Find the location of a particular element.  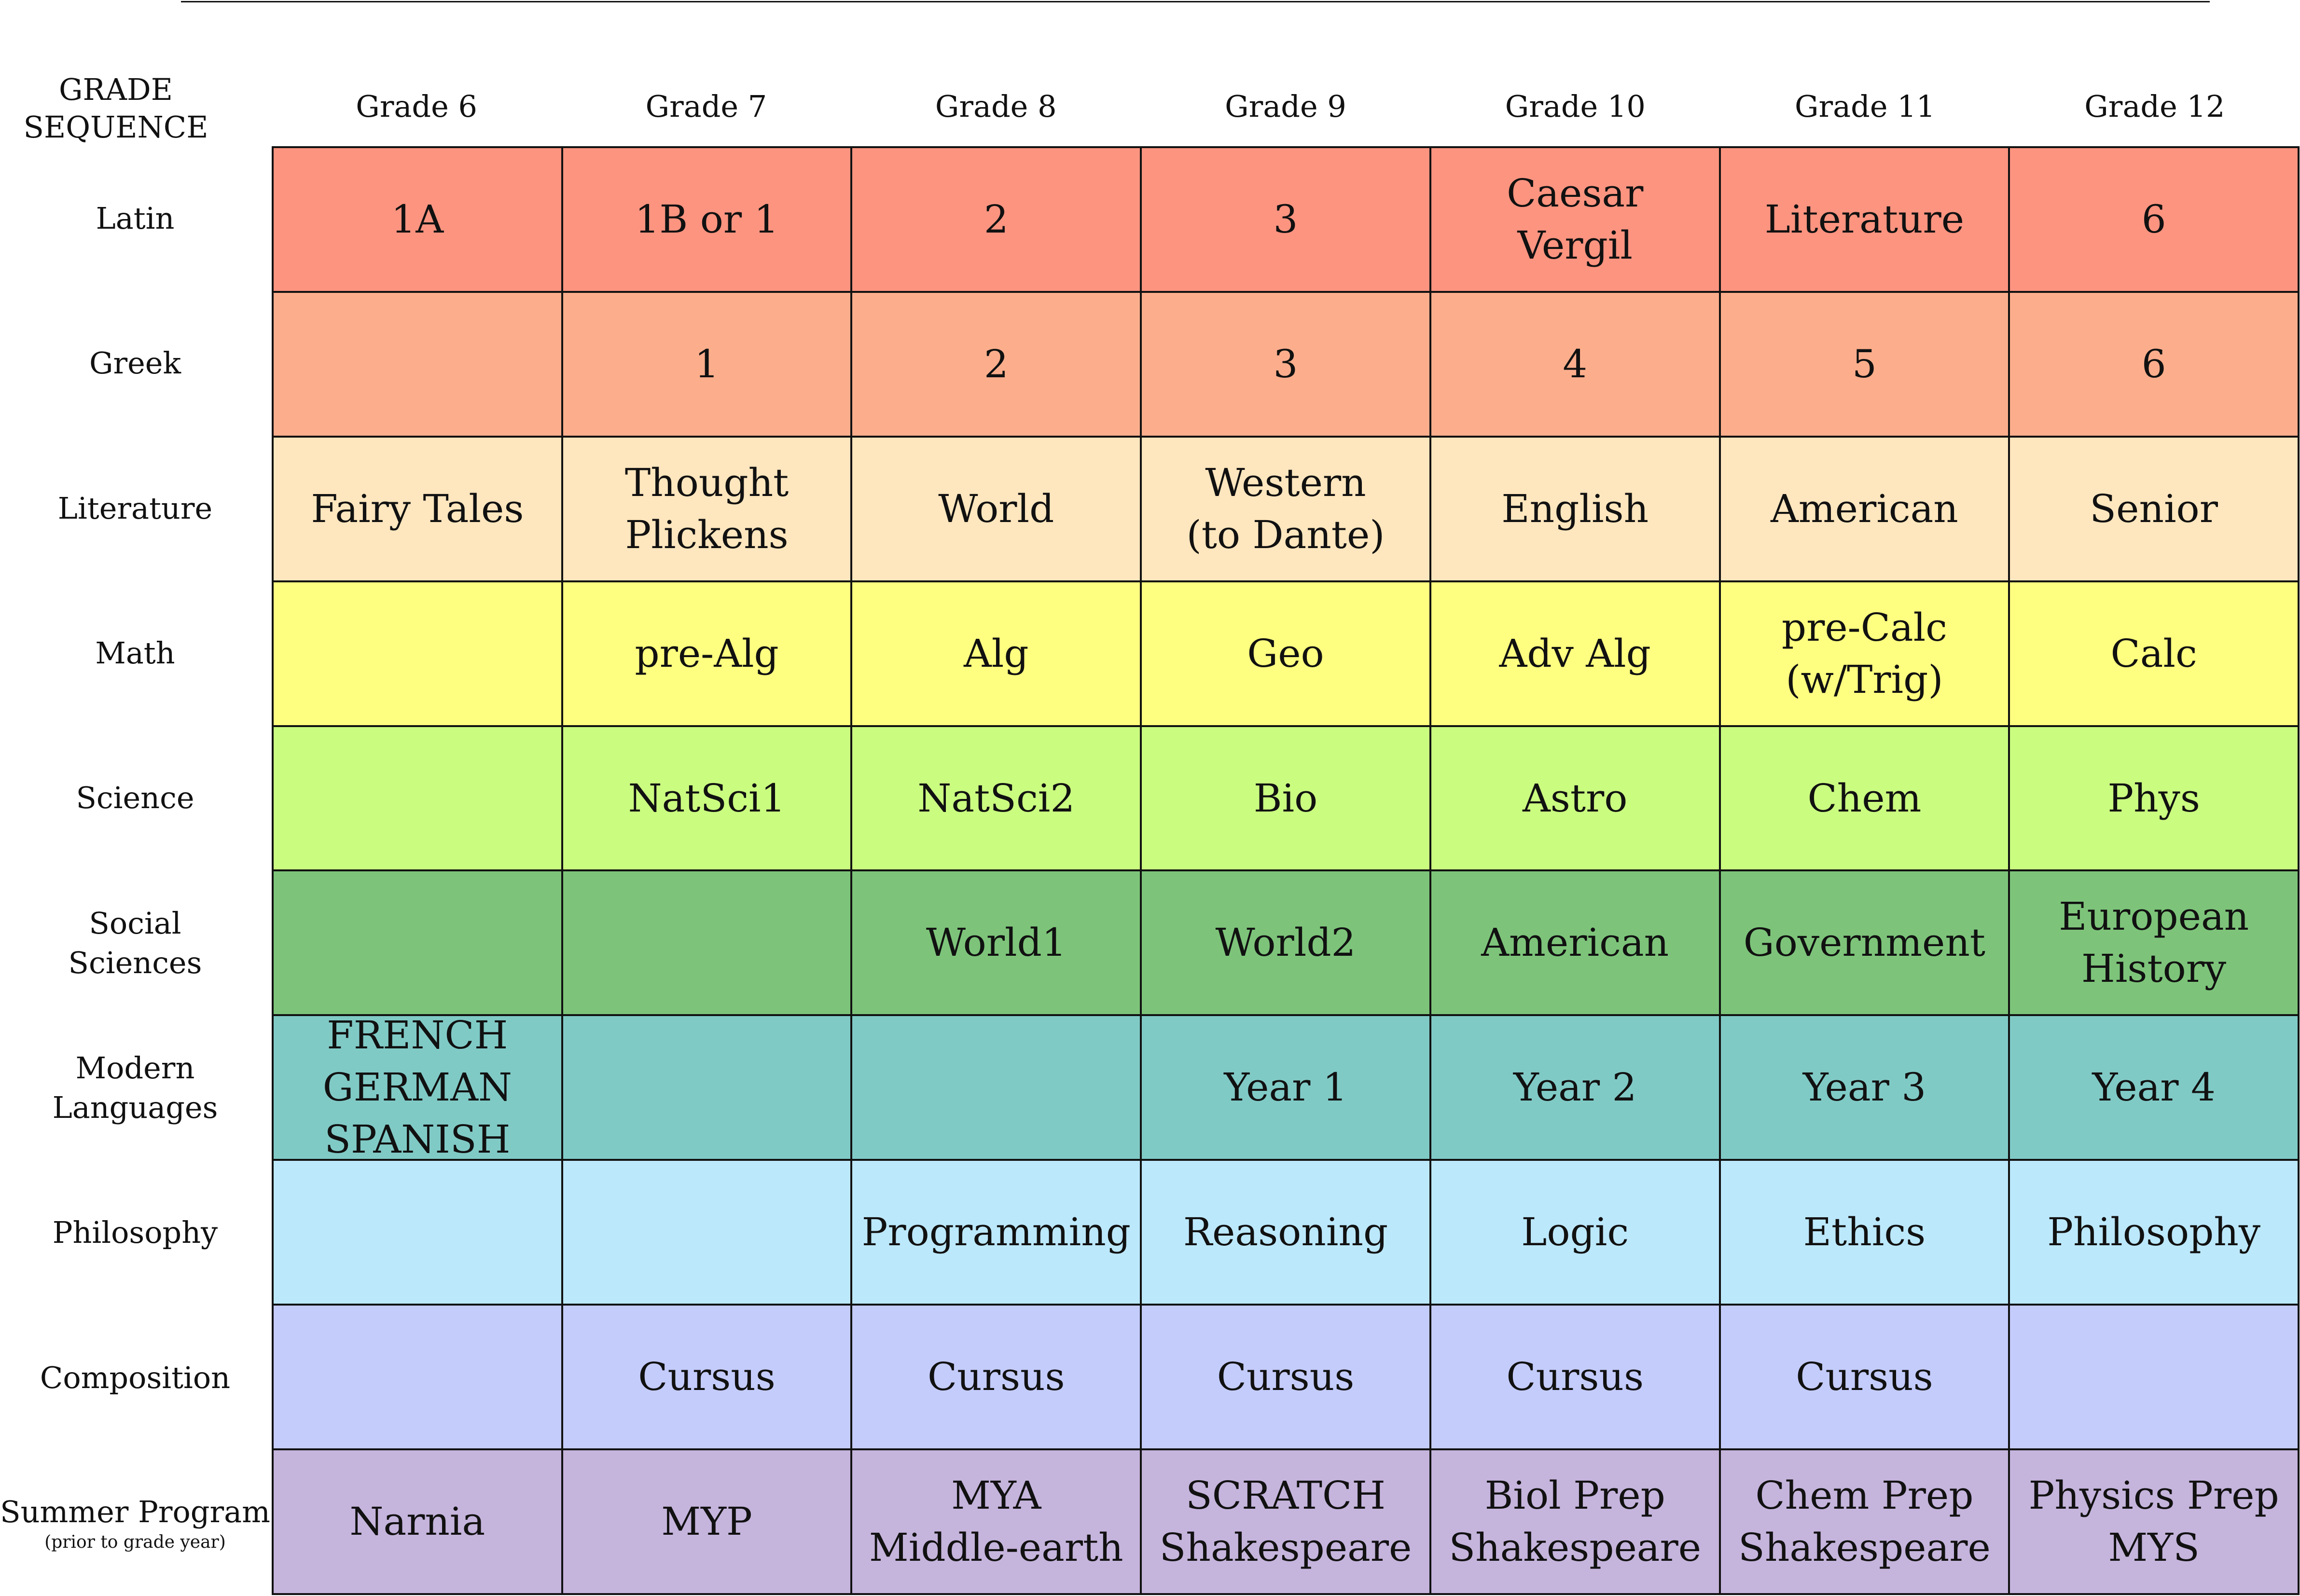

corner-line-2: SEQUENCE is located at coordinates (116, 128).